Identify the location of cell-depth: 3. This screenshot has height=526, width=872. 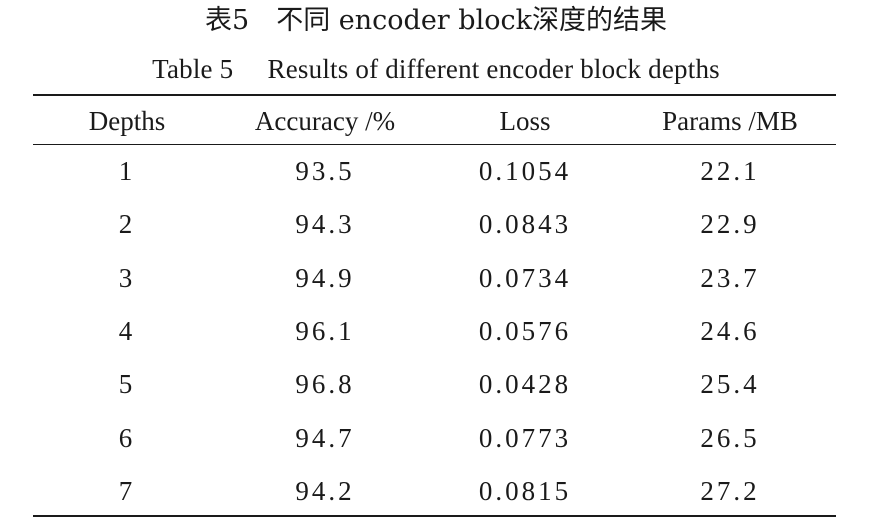
(127, 278).